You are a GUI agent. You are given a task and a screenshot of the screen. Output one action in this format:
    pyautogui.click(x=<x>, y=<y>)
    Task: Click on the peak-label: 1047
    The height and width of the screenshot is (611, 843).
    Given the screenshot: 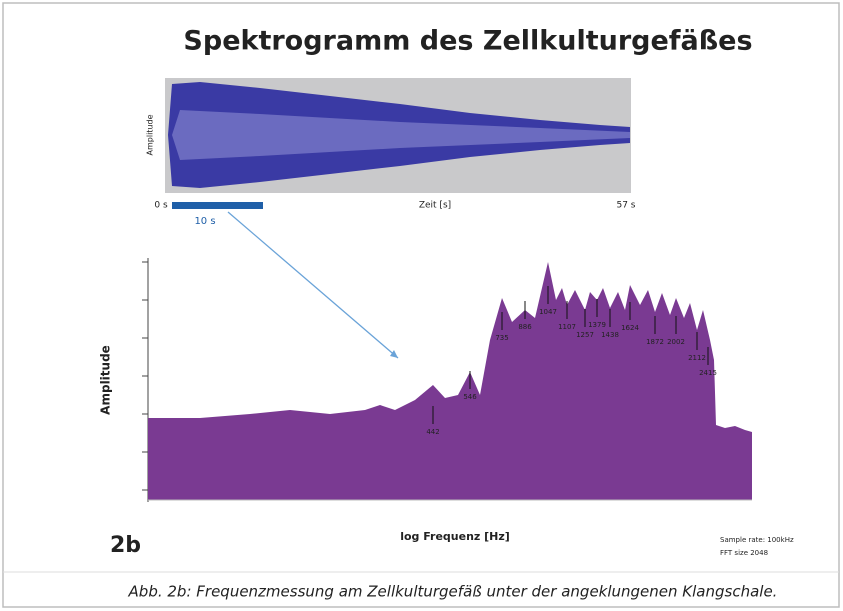 What is the action you would take?
    pyautogui.click(x=548, y=312)
    